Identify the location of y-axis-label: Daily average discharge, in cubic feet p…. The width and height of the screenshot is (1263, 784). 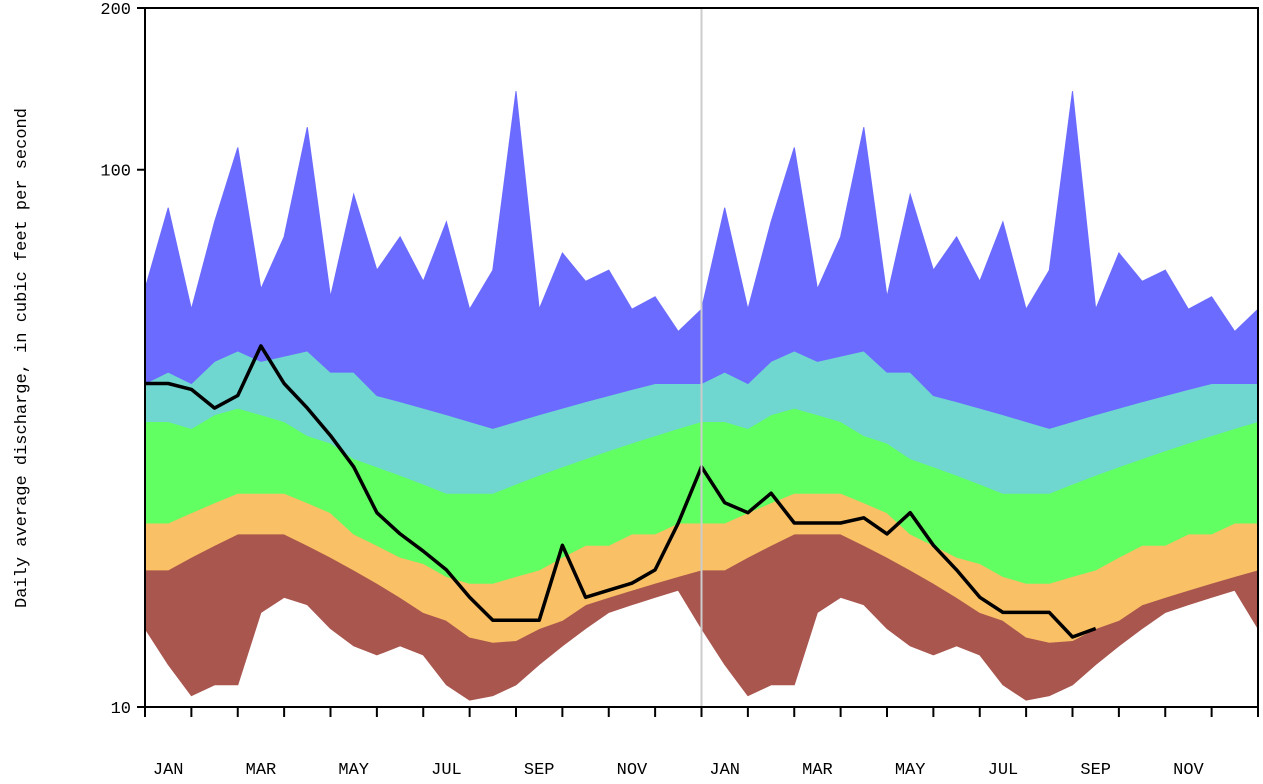
(22, 358).